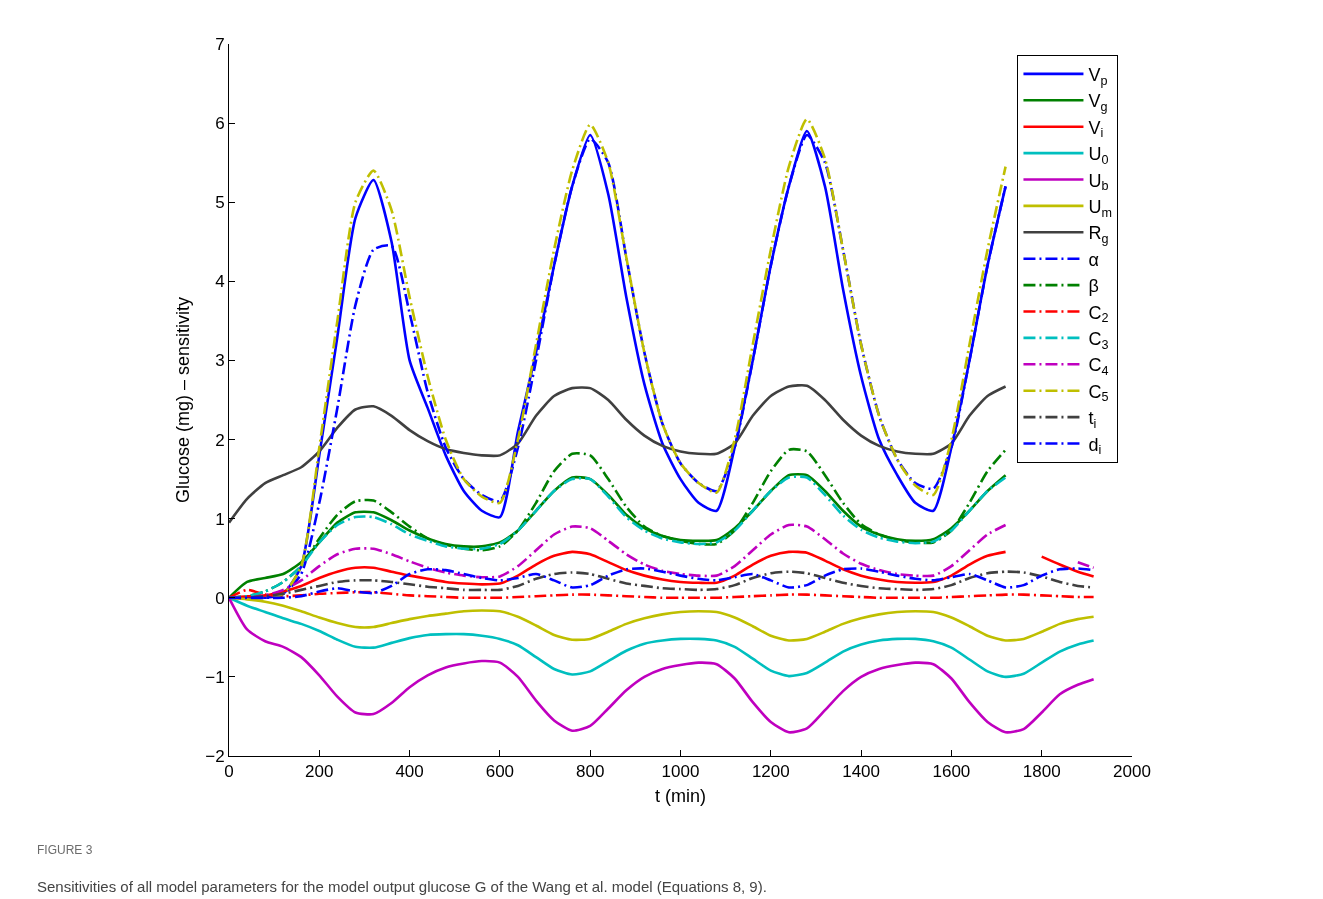  Describe the element at coordinates (1093, 259) in the screenshot. I see `legend-label: α` at that location.